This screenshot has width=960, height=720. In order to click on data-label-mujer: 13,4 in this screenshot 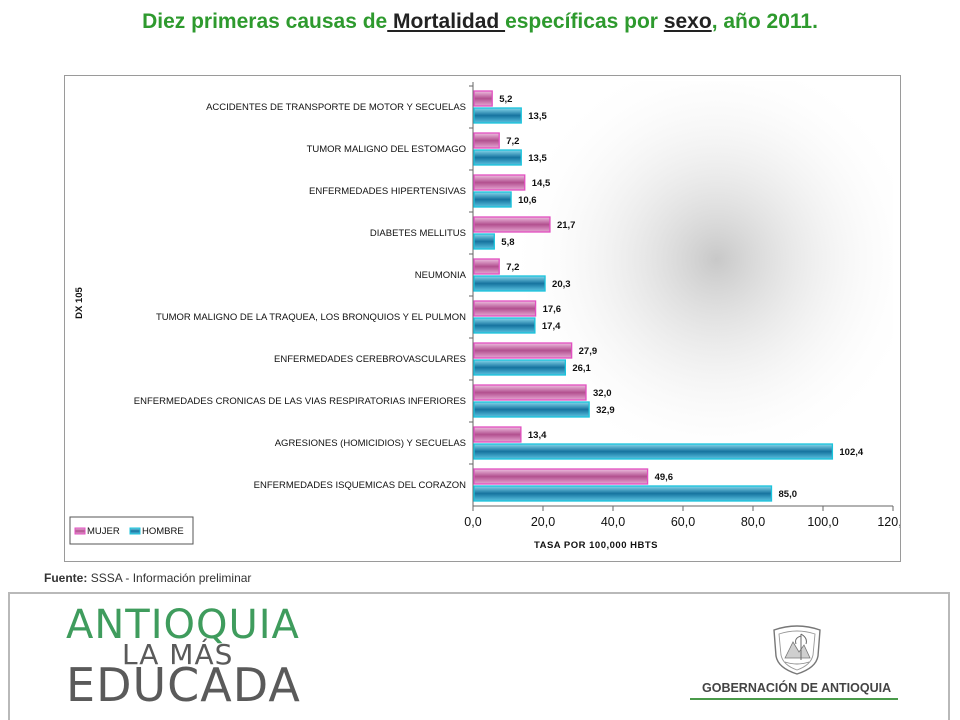, I will do `click(537, 435)`.